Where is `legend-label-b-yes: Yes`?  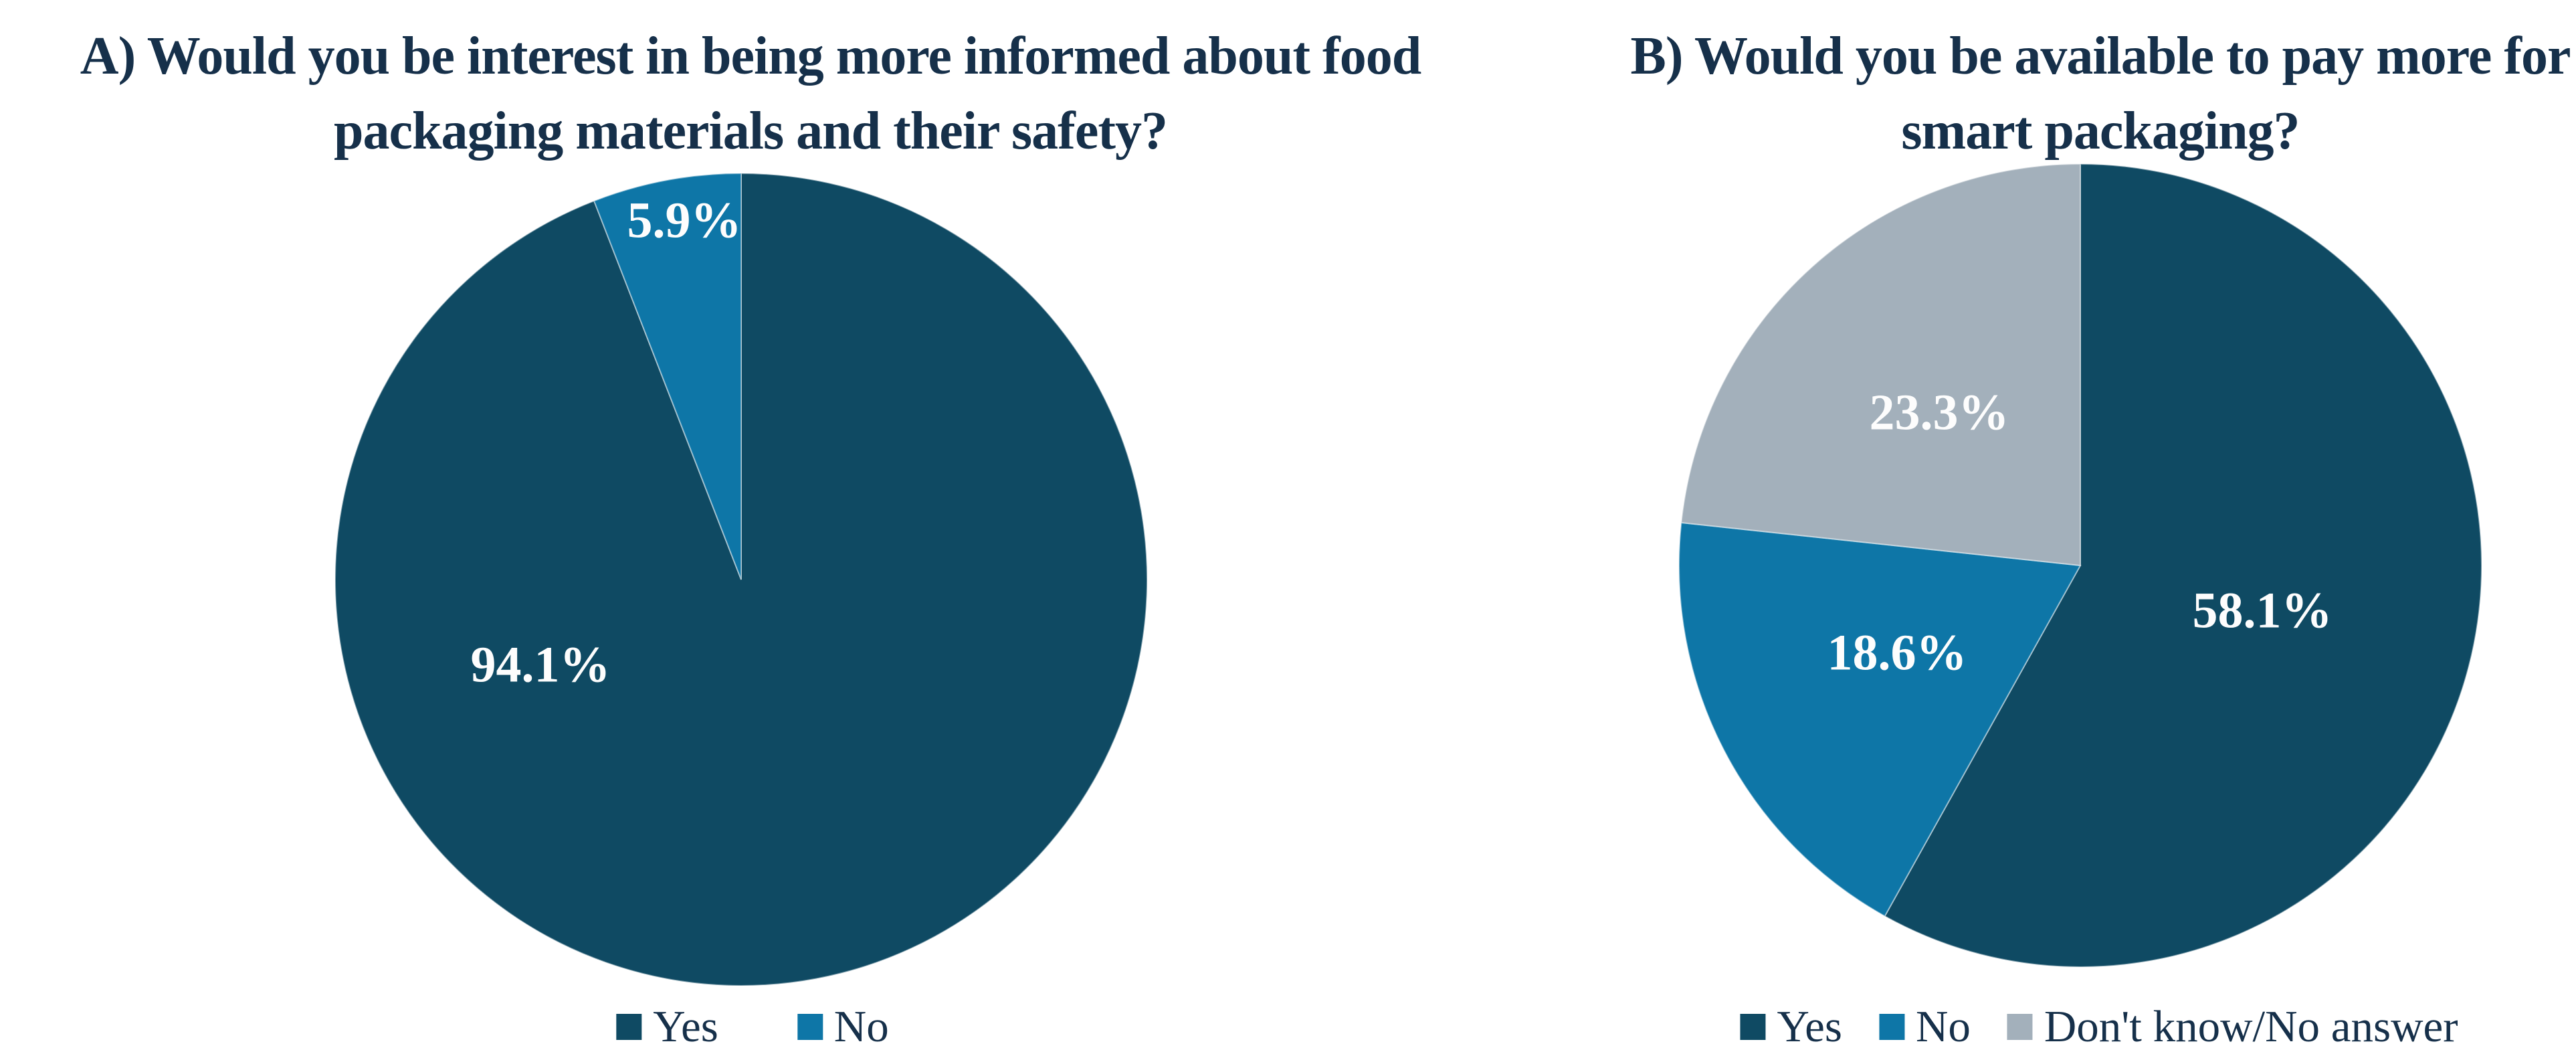
legend-label-b-yes: Yes is located at coordinates (1809, 1026).